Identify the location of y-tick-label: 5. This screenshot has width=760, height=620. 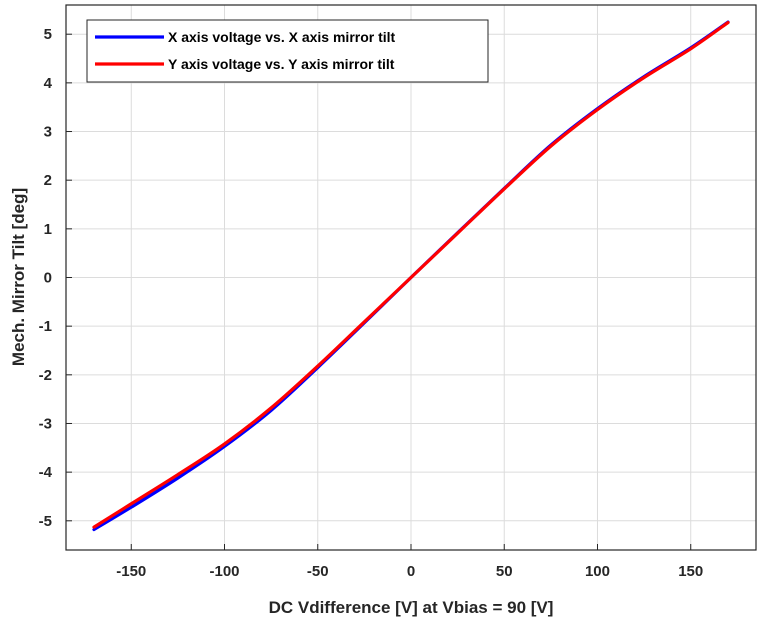
(48, 34).